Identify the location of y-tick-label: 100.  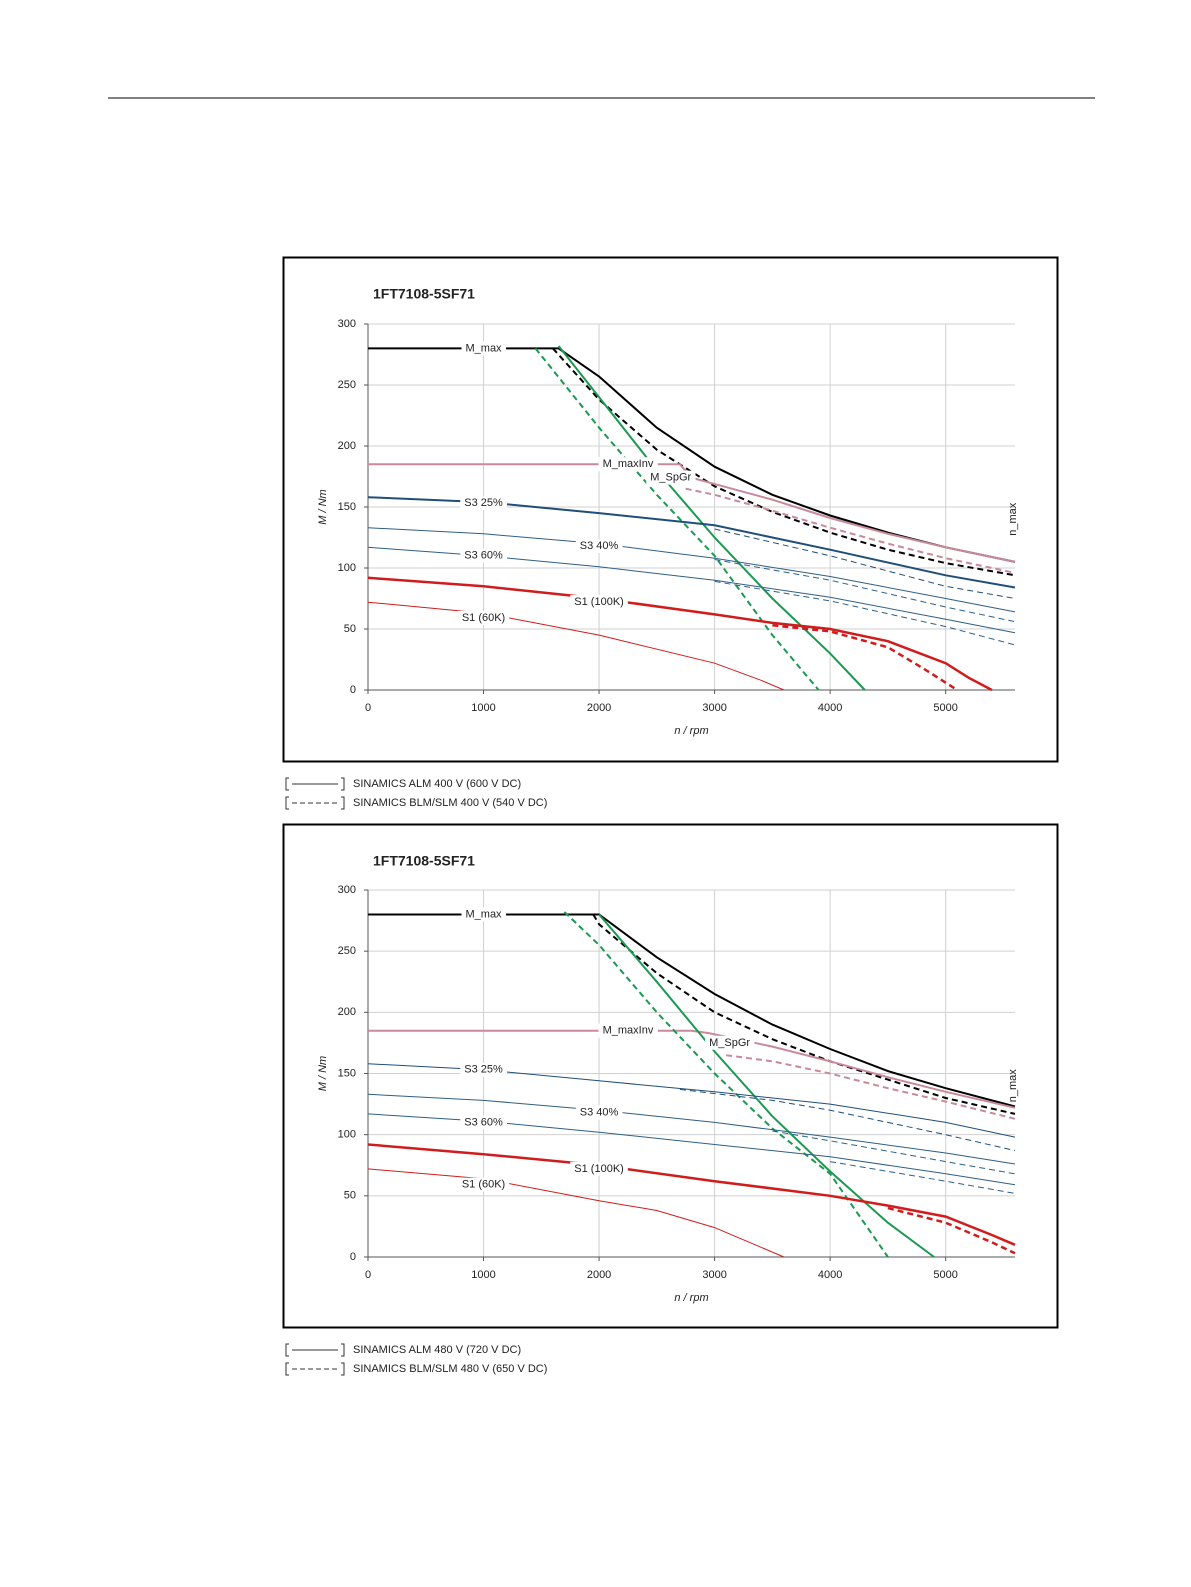
(347, 1135).